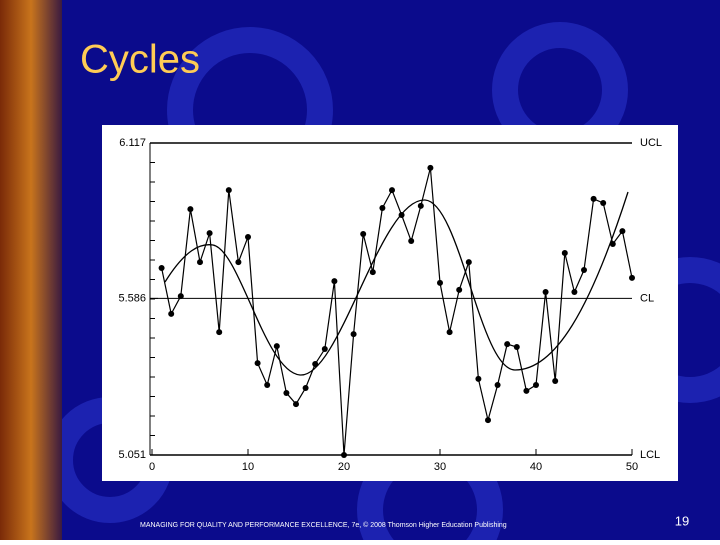 The height and width of the screenshot is (545, 720). What do you see at coordinates (248, 467) in the screenshot?
I see `x-tick-label: 10` at bounding box center [248, 467].